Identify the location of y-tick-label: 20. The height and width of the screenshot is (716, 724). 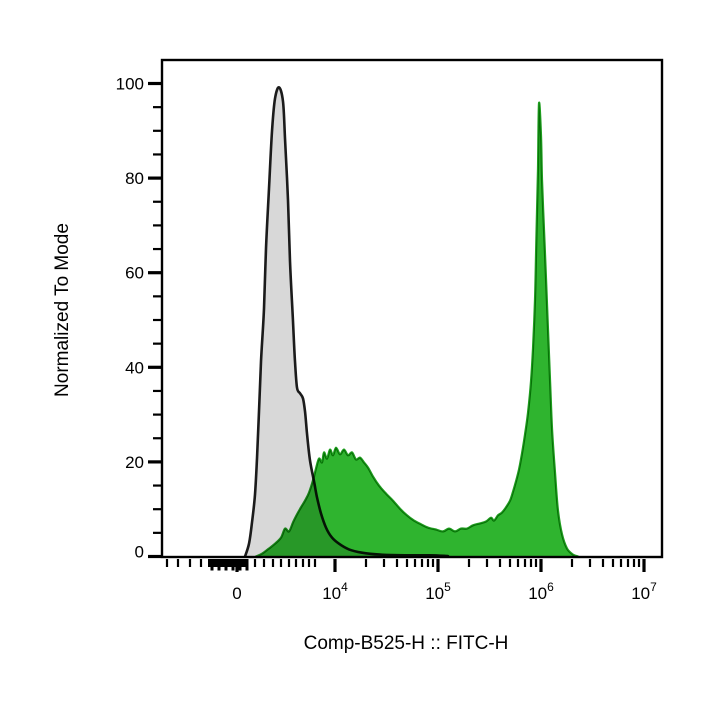
(134, 462).